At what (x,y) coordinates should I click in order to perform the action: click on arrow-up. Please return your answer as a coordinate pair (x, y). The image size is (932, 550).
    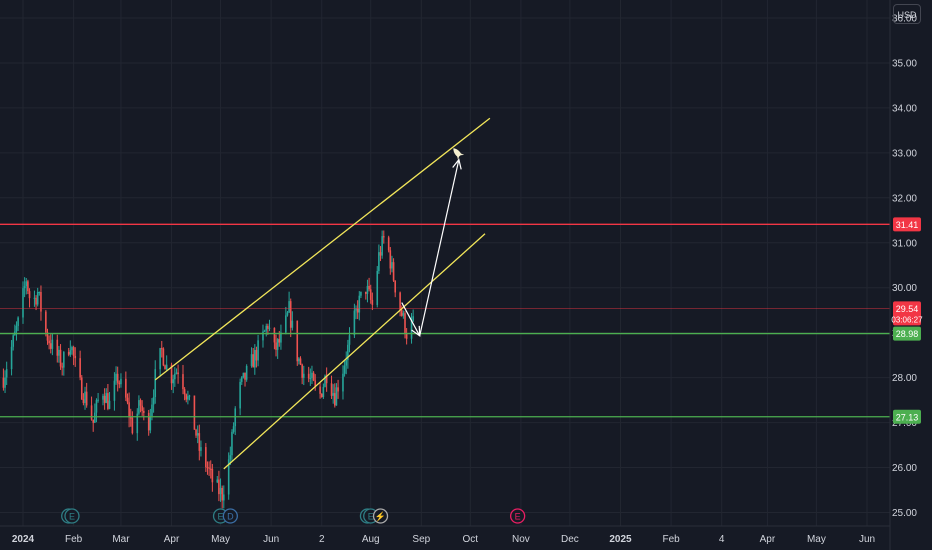
    Looking at the image, I should click on (440, 247).